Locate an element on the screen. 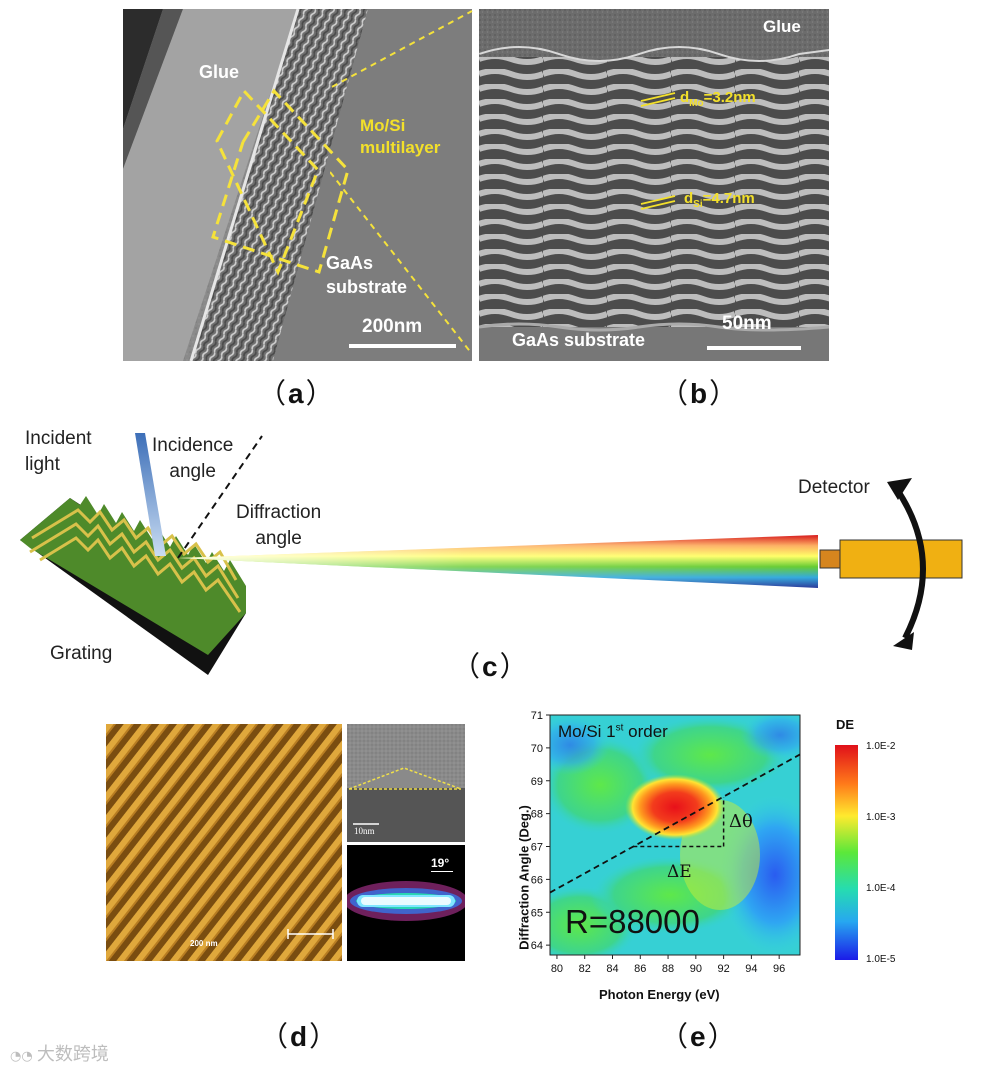 This screenshot has width=991, height=1075. y-tick-label: 68 is located at coordinates (537, 815).